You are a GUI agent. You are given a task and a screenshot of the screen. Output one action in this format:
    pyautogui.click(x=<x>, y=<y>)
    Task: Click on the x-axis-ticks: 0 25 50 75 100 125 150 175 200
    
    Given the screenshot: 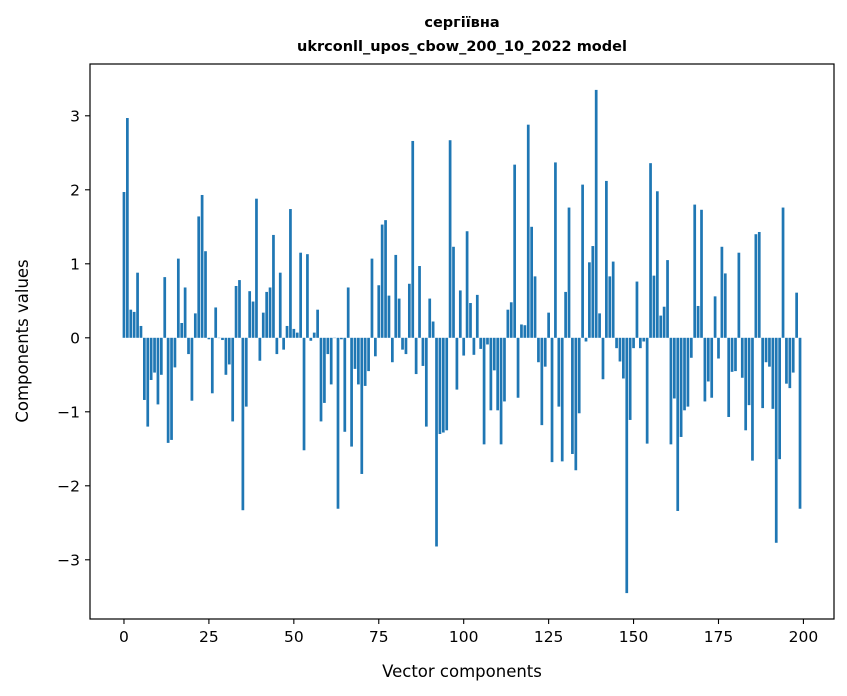 What is the action you would take?
    pyautogui.click(x=468, y=632)
    